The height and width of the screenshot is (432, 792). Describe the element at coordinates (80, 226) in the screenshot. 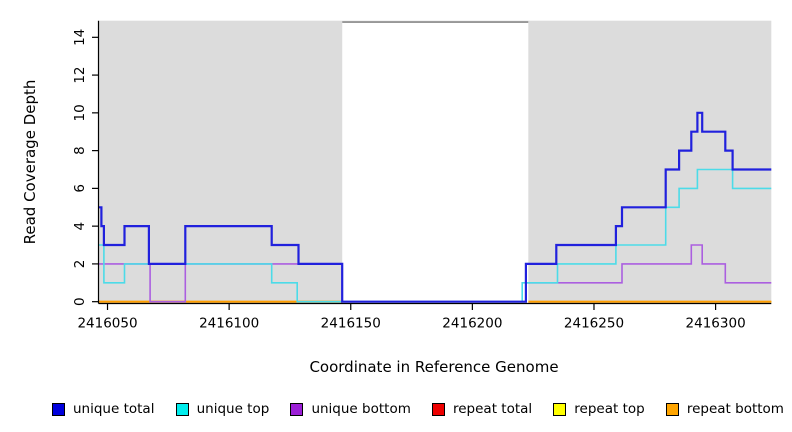

I see `y-tick-label: 4` at that location.